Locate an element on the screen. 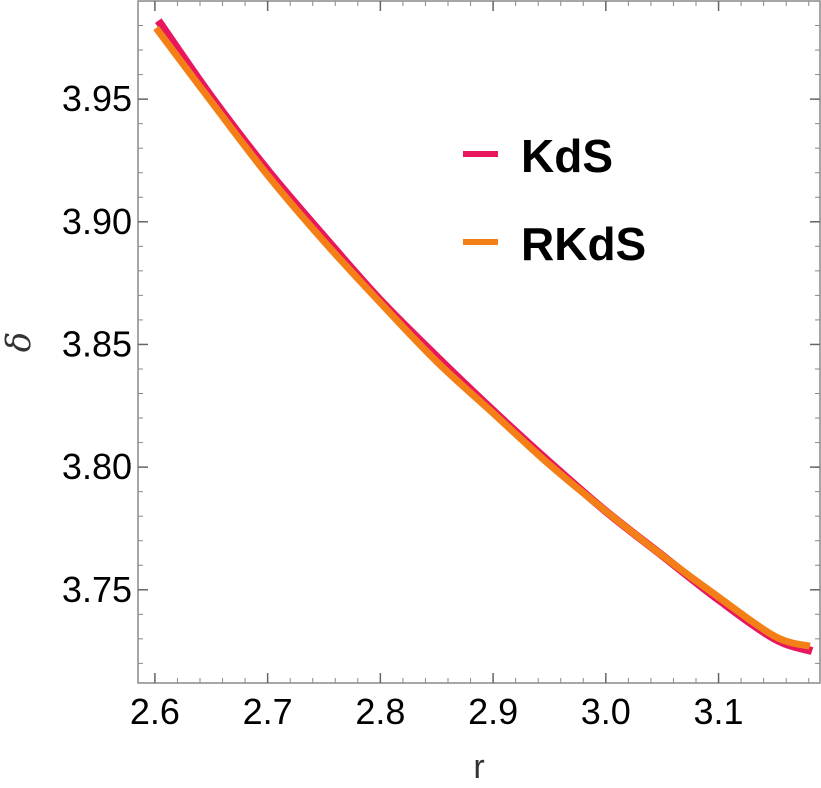  x-axis-label: r is located at coordinates (478, 767).